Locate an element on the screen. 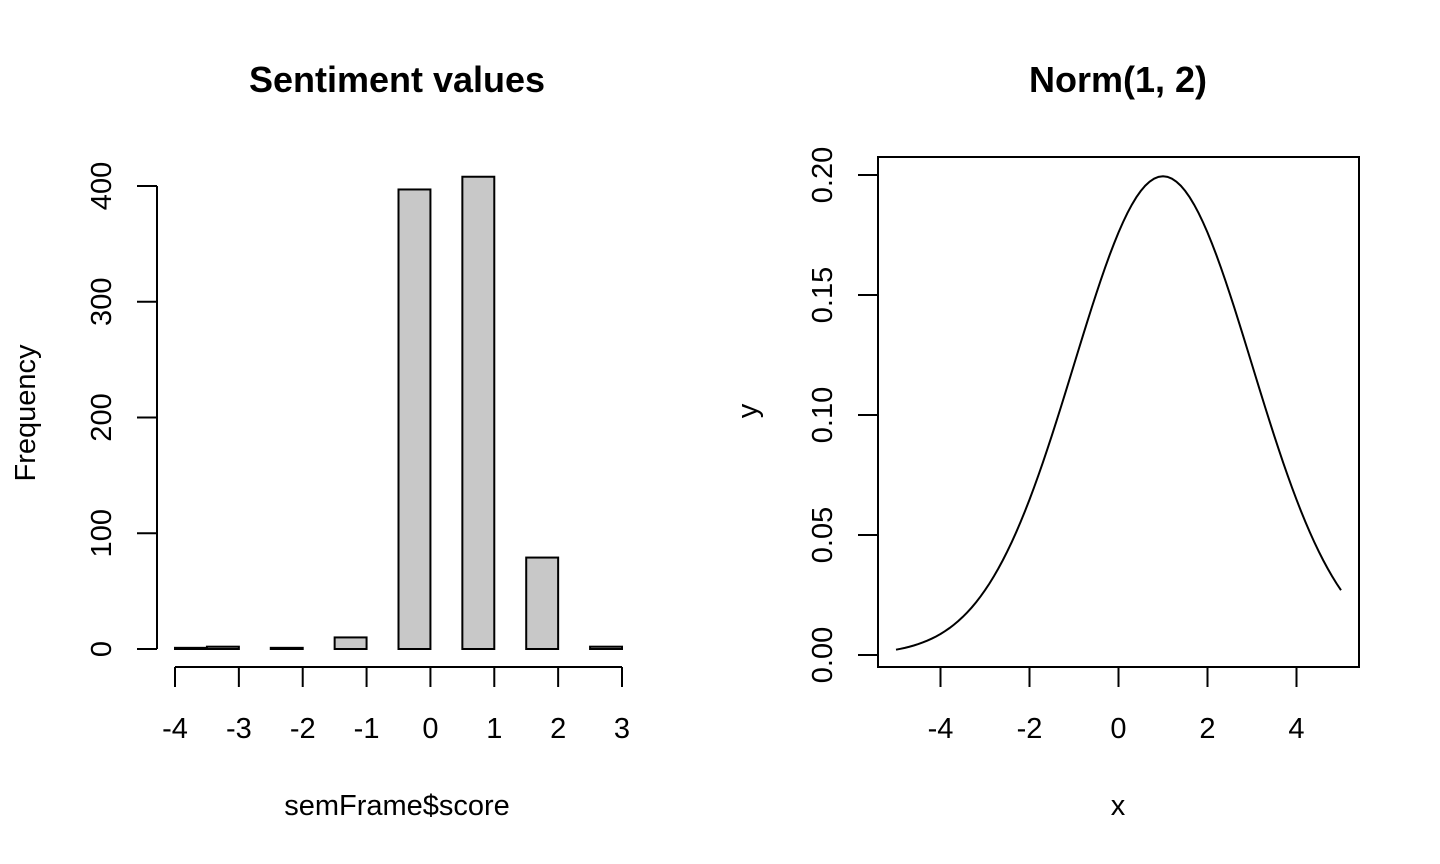 The height and width of the screenshot is (864, 1440). histogram-y-tick-label: 0 is located at coordinates (102, 649).